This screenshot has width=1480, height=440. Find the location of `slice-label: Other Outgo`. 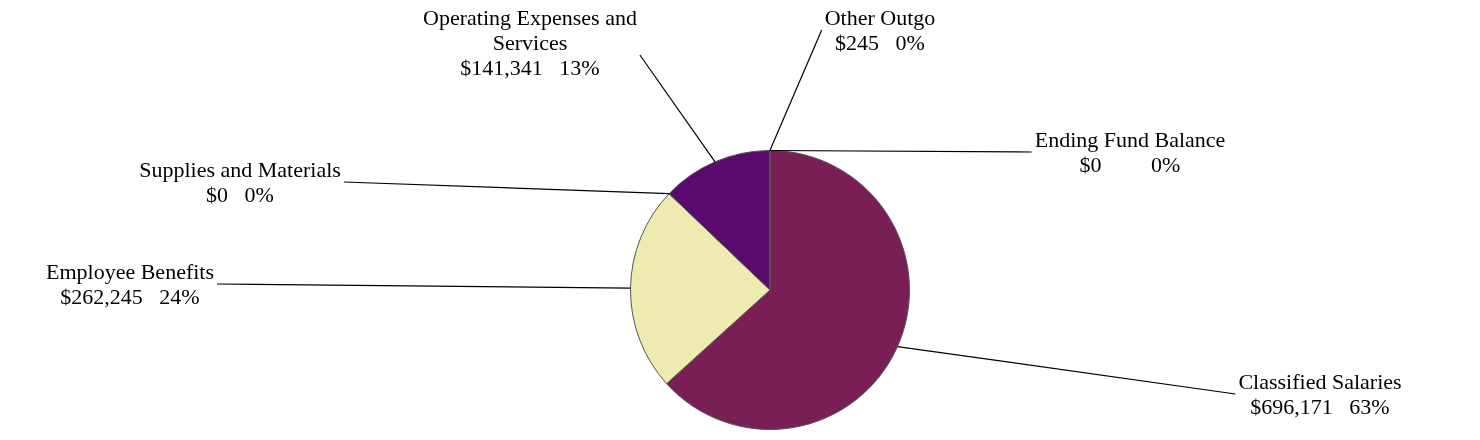

slice-label: Other Outgo is located at coordinates (880, 17).